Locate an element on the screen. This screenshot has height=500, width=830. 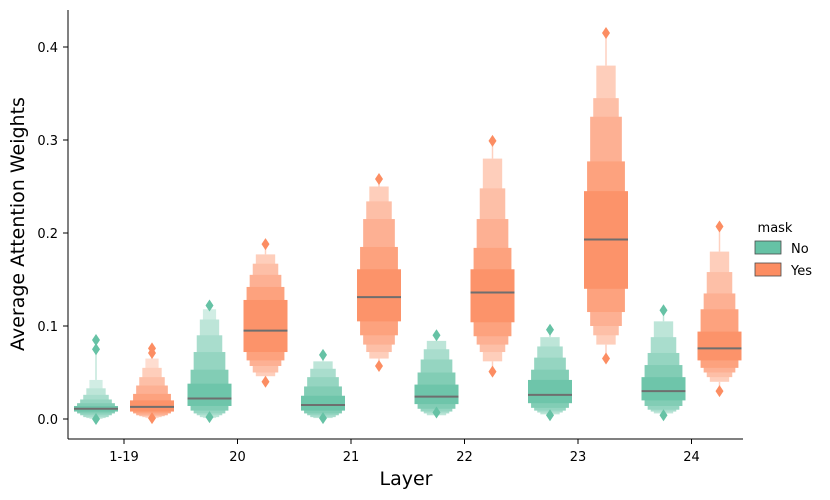
x-axis-title: Layer is located at coordinates (406, 479).